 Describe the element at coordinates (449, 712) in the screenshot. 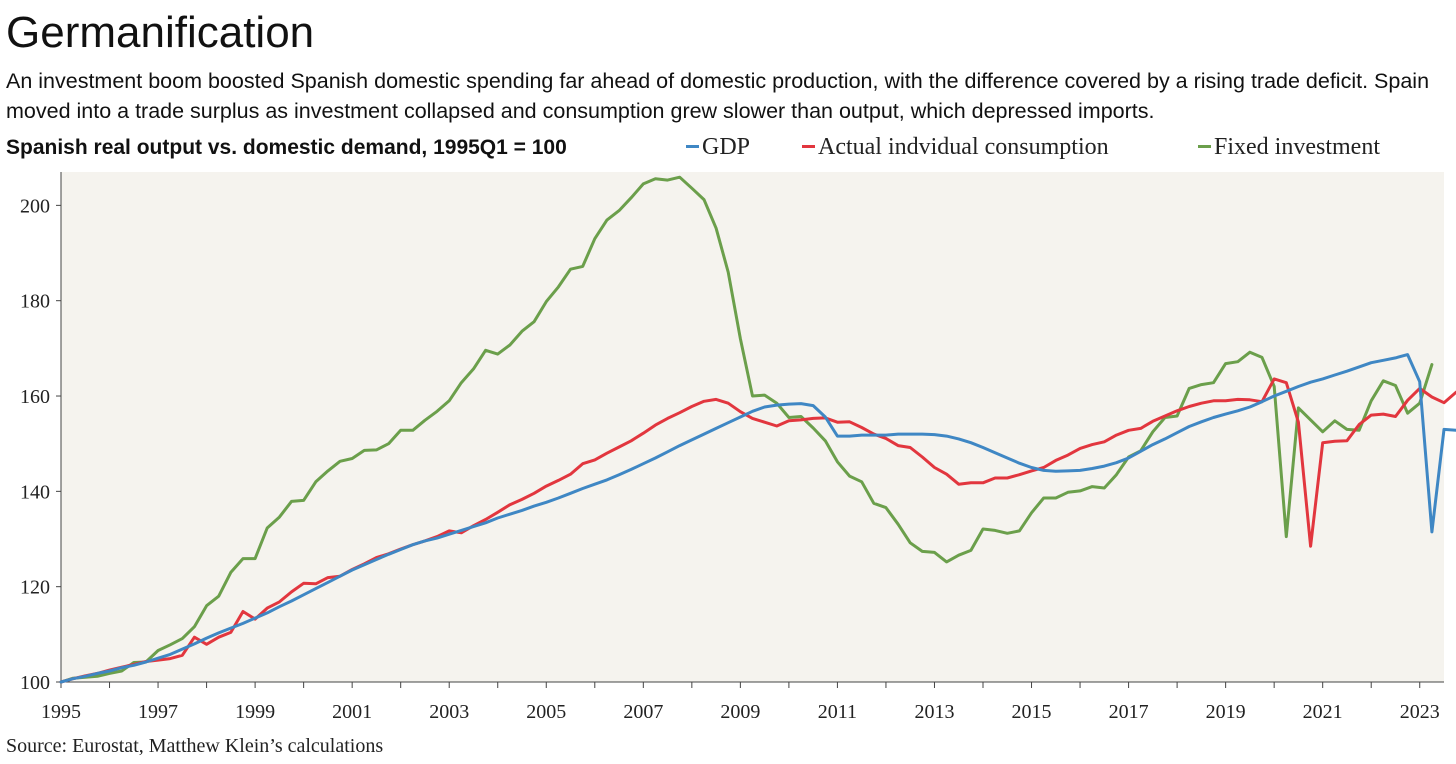

I see `x-tick-label: 2003` at that location.